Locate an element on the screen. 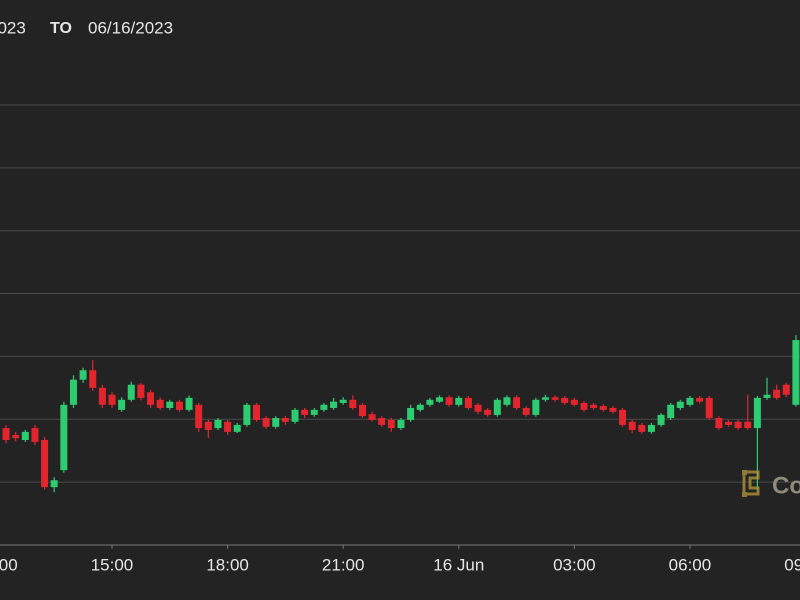 Image resolution: width=800 pixels, height=600 pixels. x-tick-label: 18:00 is located at coordinates (227, 564).